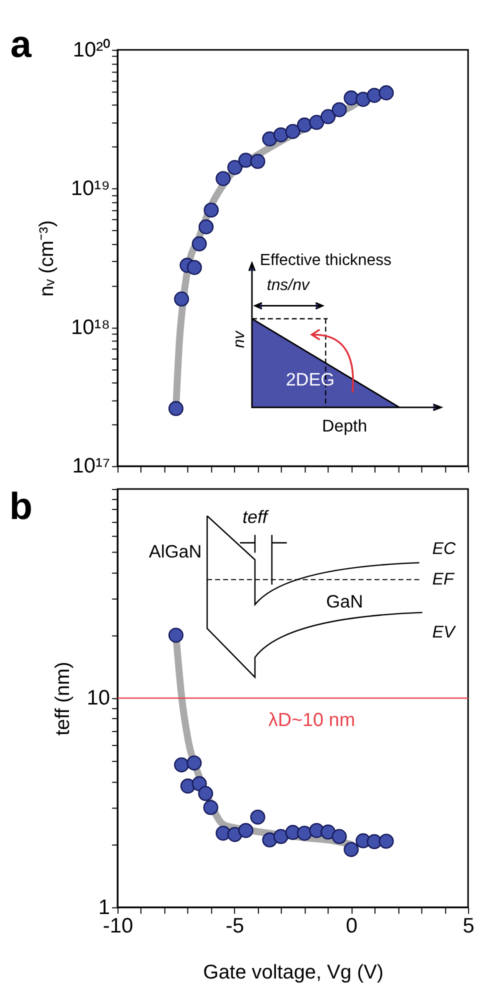  What do you see at coordinates (91, 466) in the screenshot?
I see `y-tick-label: 10¹⁷` at bounding box center [91, 466].